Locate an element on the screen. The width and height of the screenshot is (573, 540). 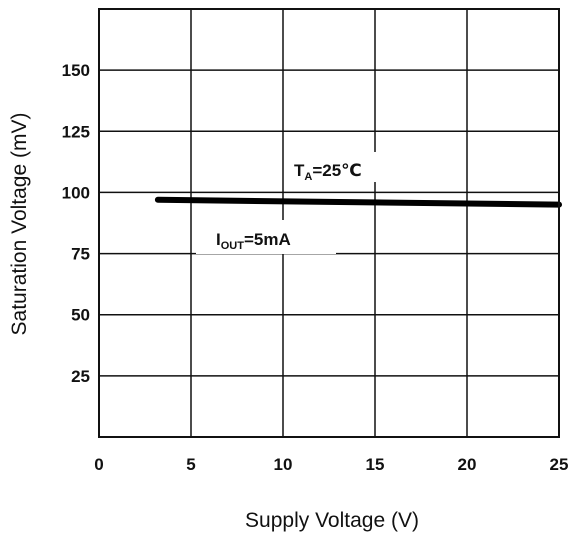
x-axis-title: Supply Voltage (V) is located at coordinates (332, 520).